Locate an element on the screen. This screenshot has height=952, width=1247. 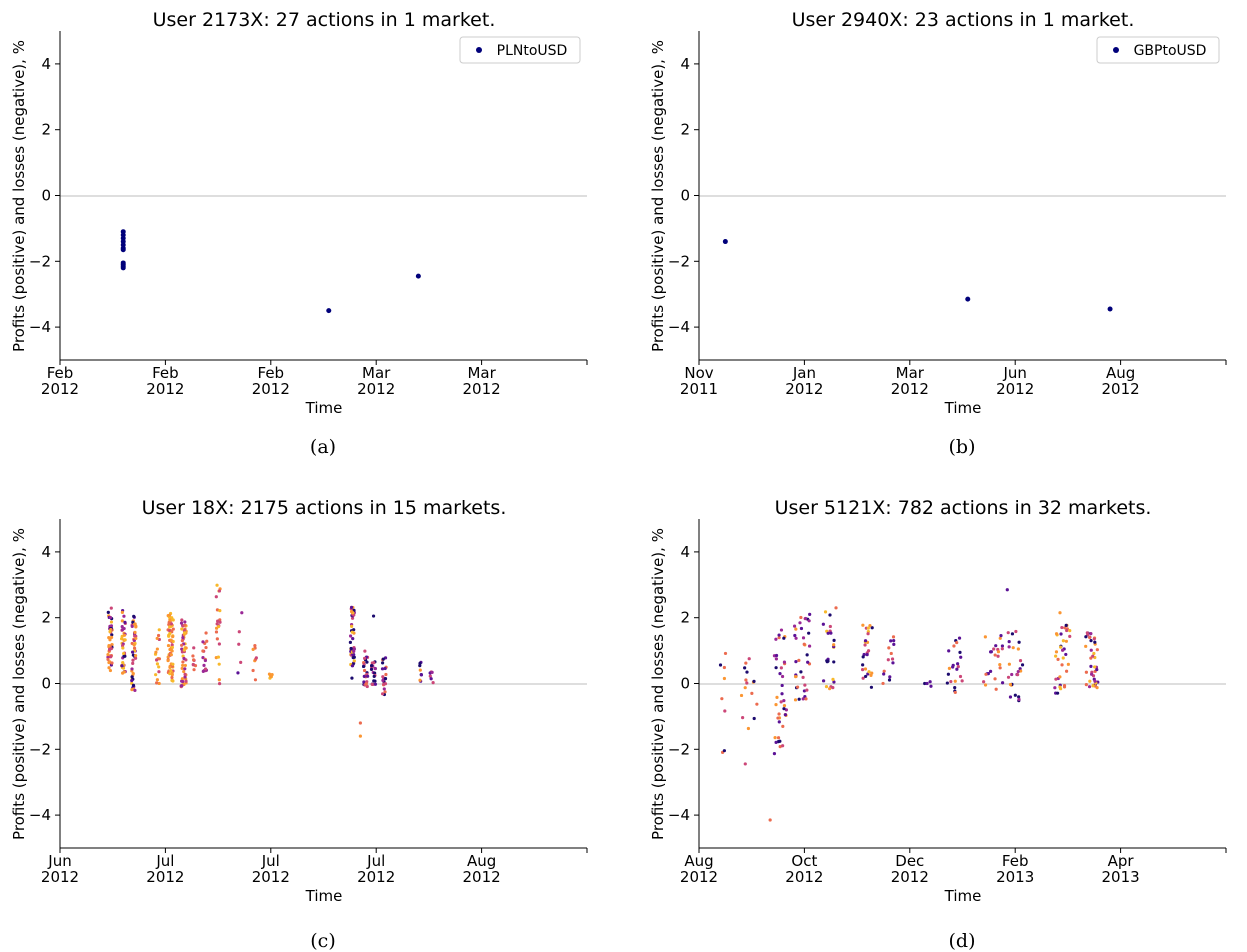
panel-a-data-point is located at coordinates (418, 276).